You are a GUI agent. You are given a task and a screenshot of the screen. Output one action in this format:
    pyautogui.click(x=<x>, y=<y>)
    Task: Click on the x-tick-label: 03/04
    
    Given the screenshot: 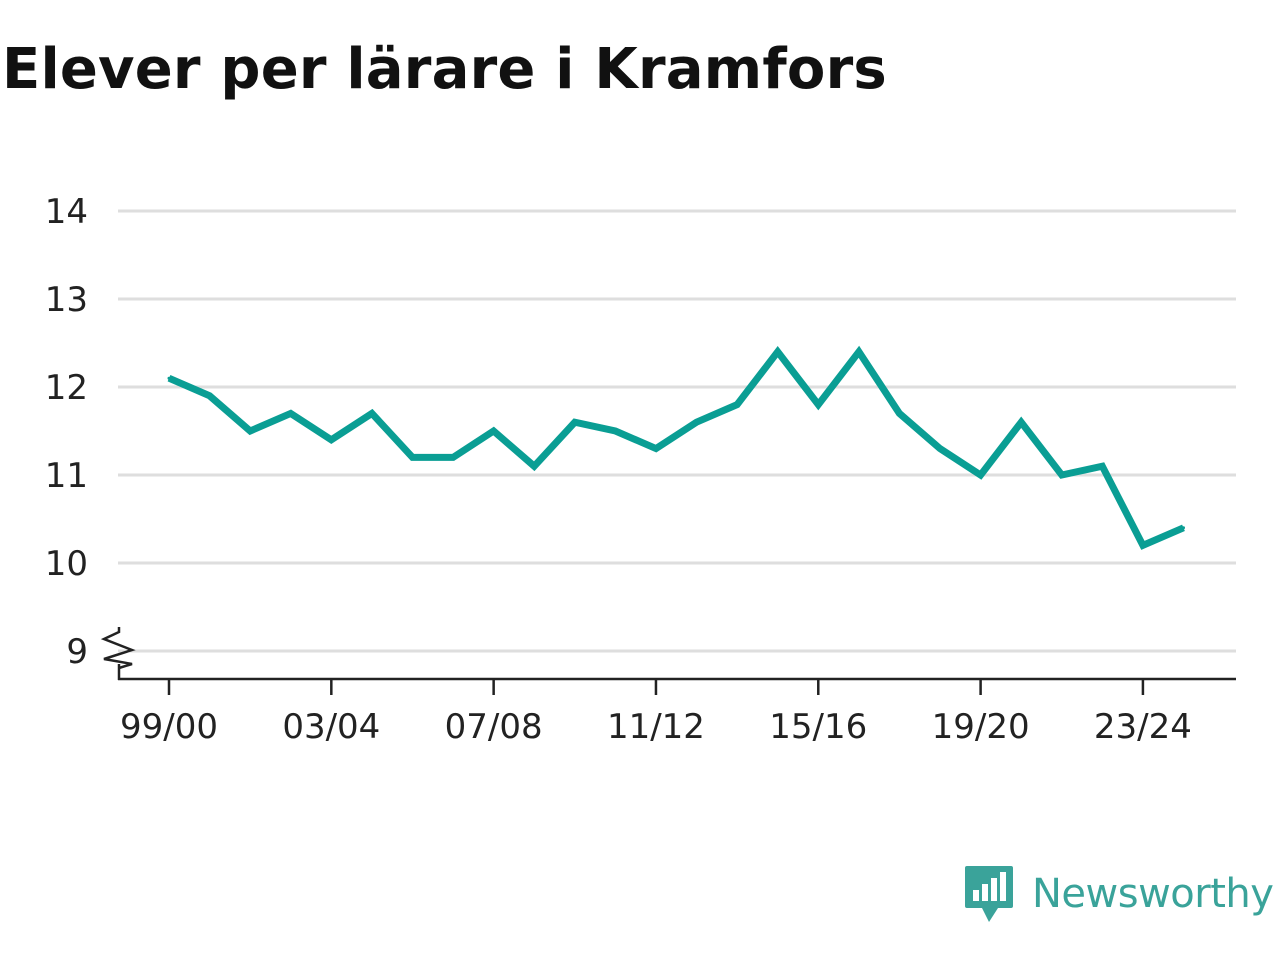 What is the action you would take?
    pyautogui.click(x=331, y=727)
    